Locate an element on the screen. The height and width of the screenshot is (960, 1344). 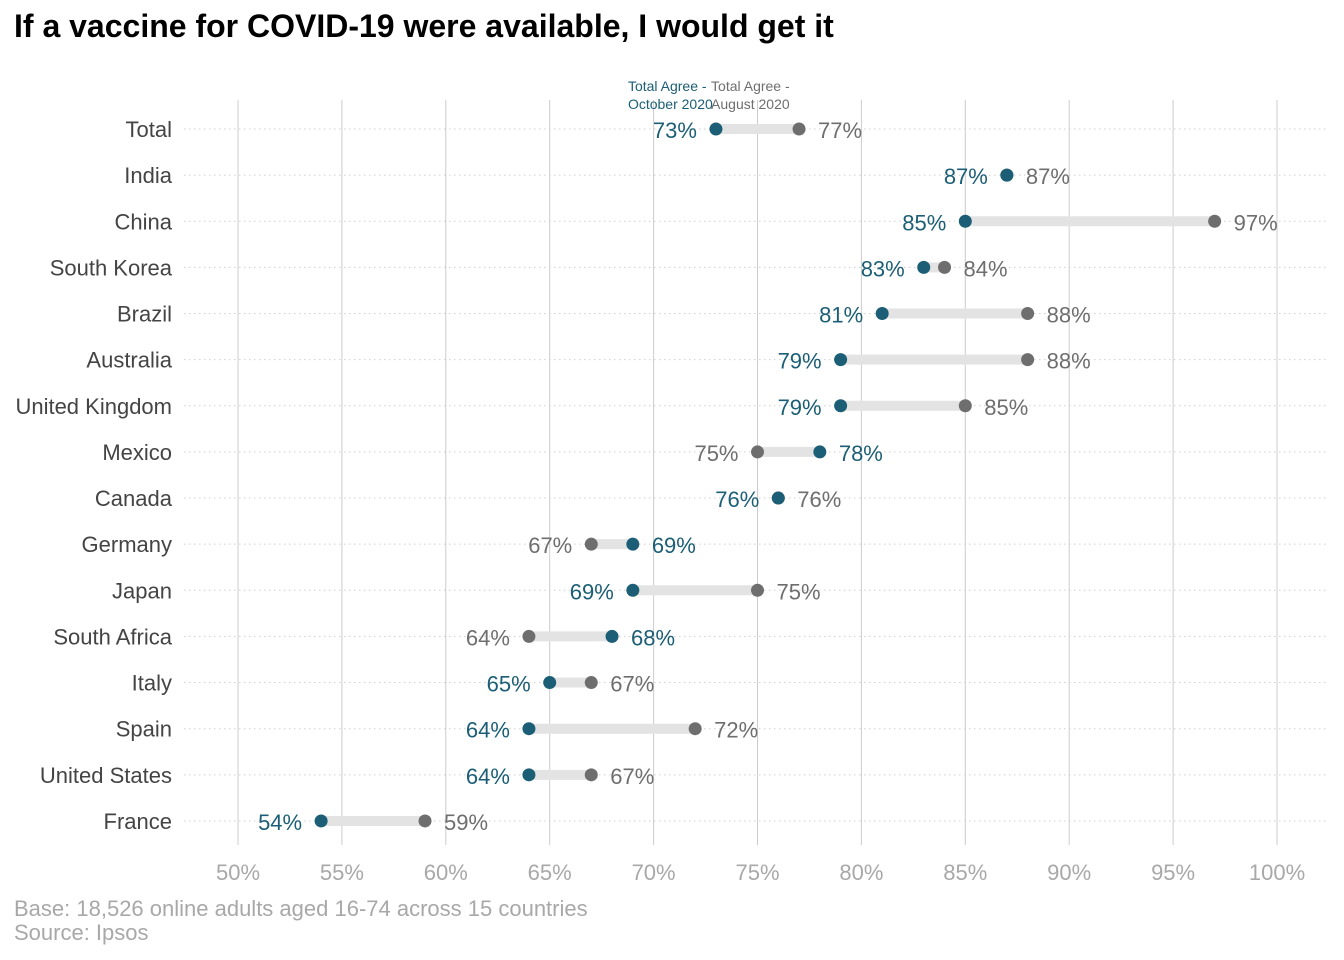
category-label: France is located at coordinates (138, 821).